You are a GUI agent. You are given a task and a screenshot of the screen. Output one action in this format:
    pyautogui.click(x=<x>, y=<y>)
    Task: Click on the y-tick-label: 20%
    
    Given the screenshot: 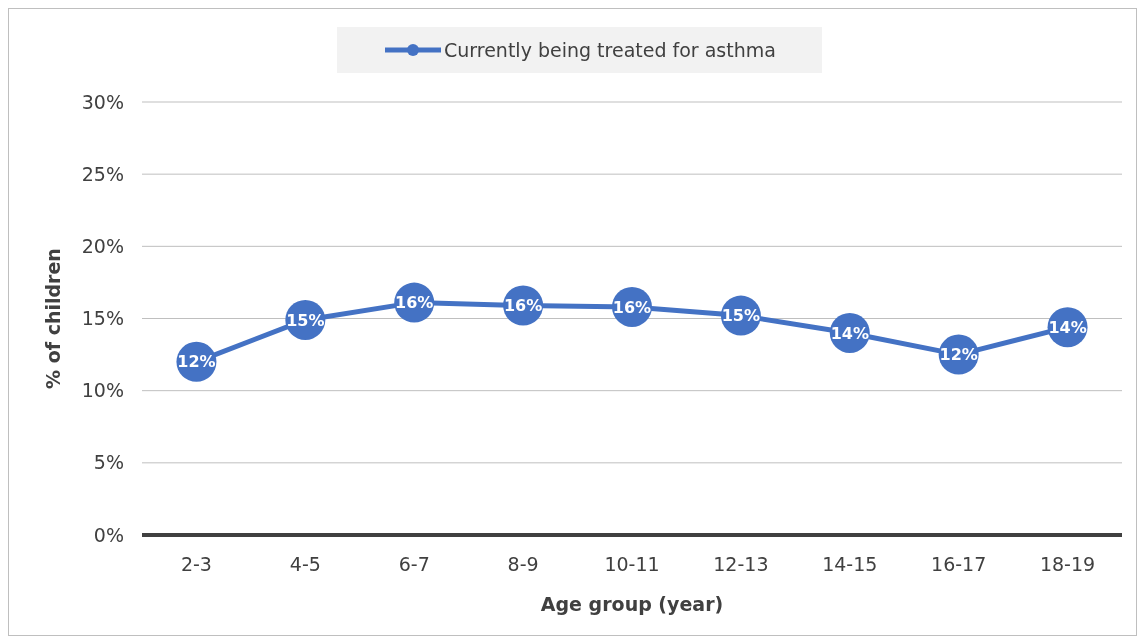 What is the action you would take?
    pyautogui.click(x=102, y=245)
    